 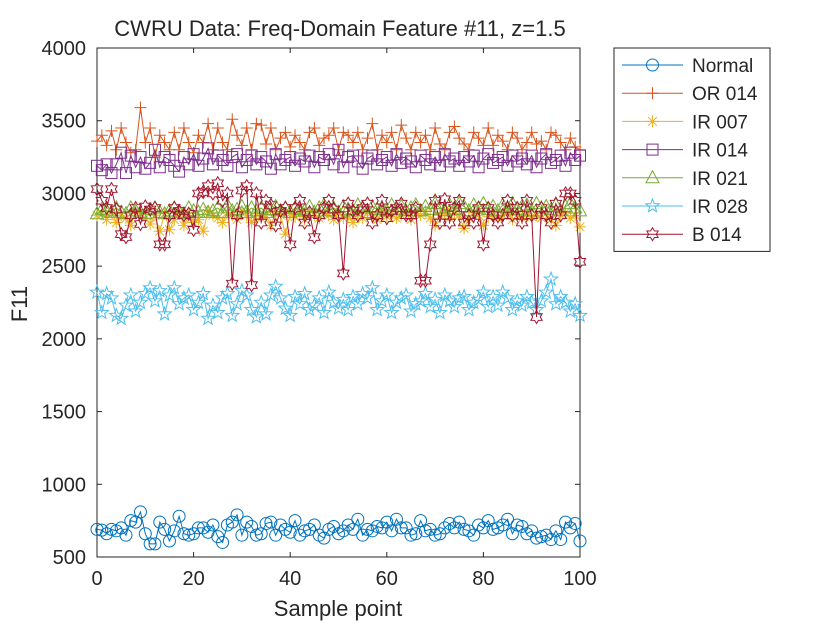 I want to click on series-normal, so click(x=338, y=528).